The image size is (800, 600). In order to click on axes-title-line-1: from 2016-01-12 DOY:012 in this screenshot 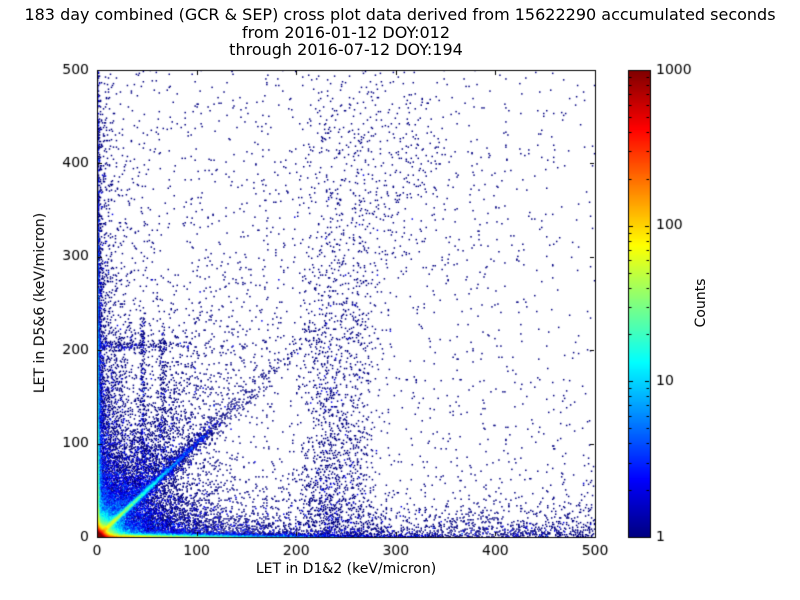, I will do `click(346, 32)`.